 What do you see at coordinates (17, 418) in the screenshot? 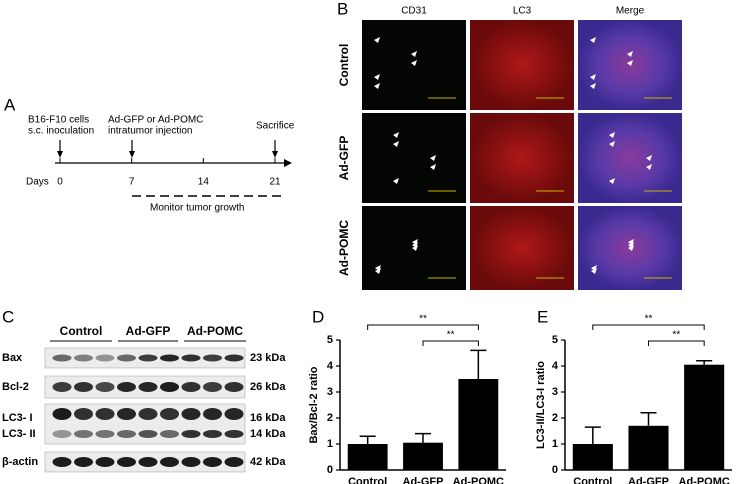
I see `protein-label: LC3- I` at bounding box center [17, 418].